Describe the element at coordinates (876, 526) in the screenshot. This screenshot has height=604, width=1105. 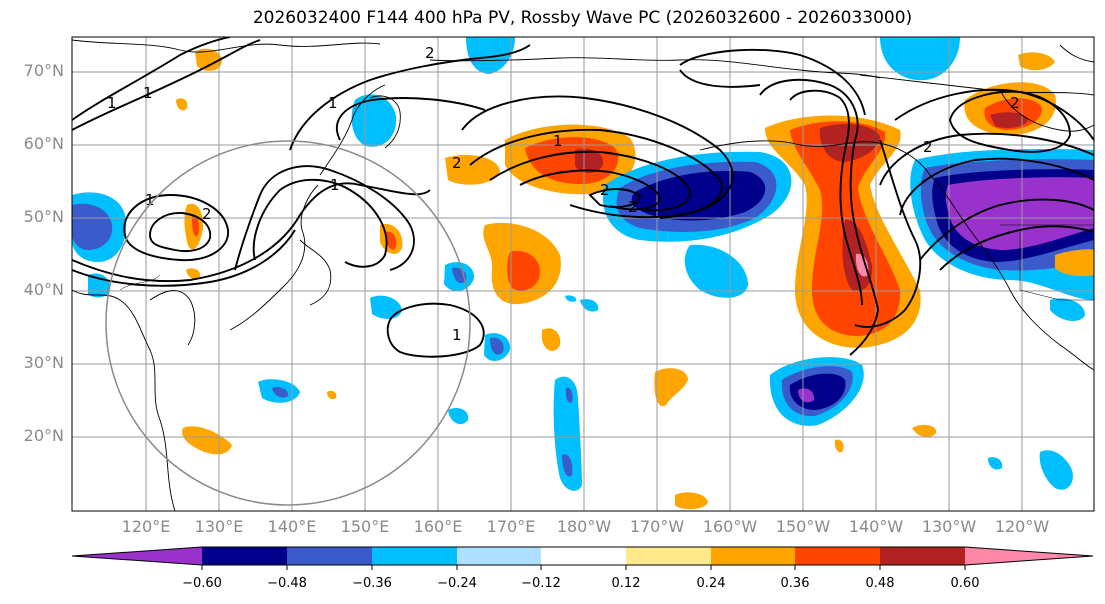
I see `lon-label: 140°W` at that location.